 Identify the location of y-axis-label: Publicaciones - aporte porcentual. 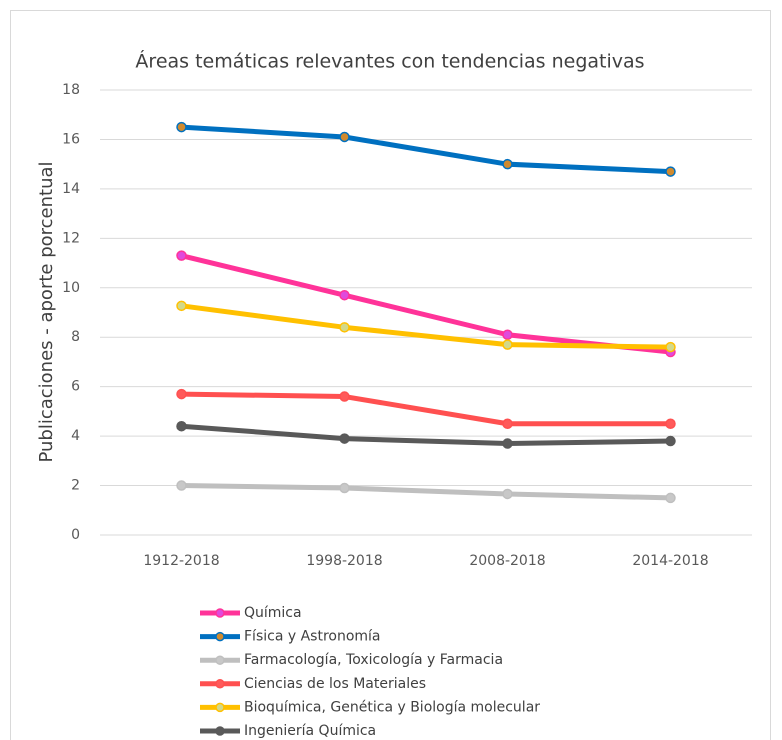
(46, 311).